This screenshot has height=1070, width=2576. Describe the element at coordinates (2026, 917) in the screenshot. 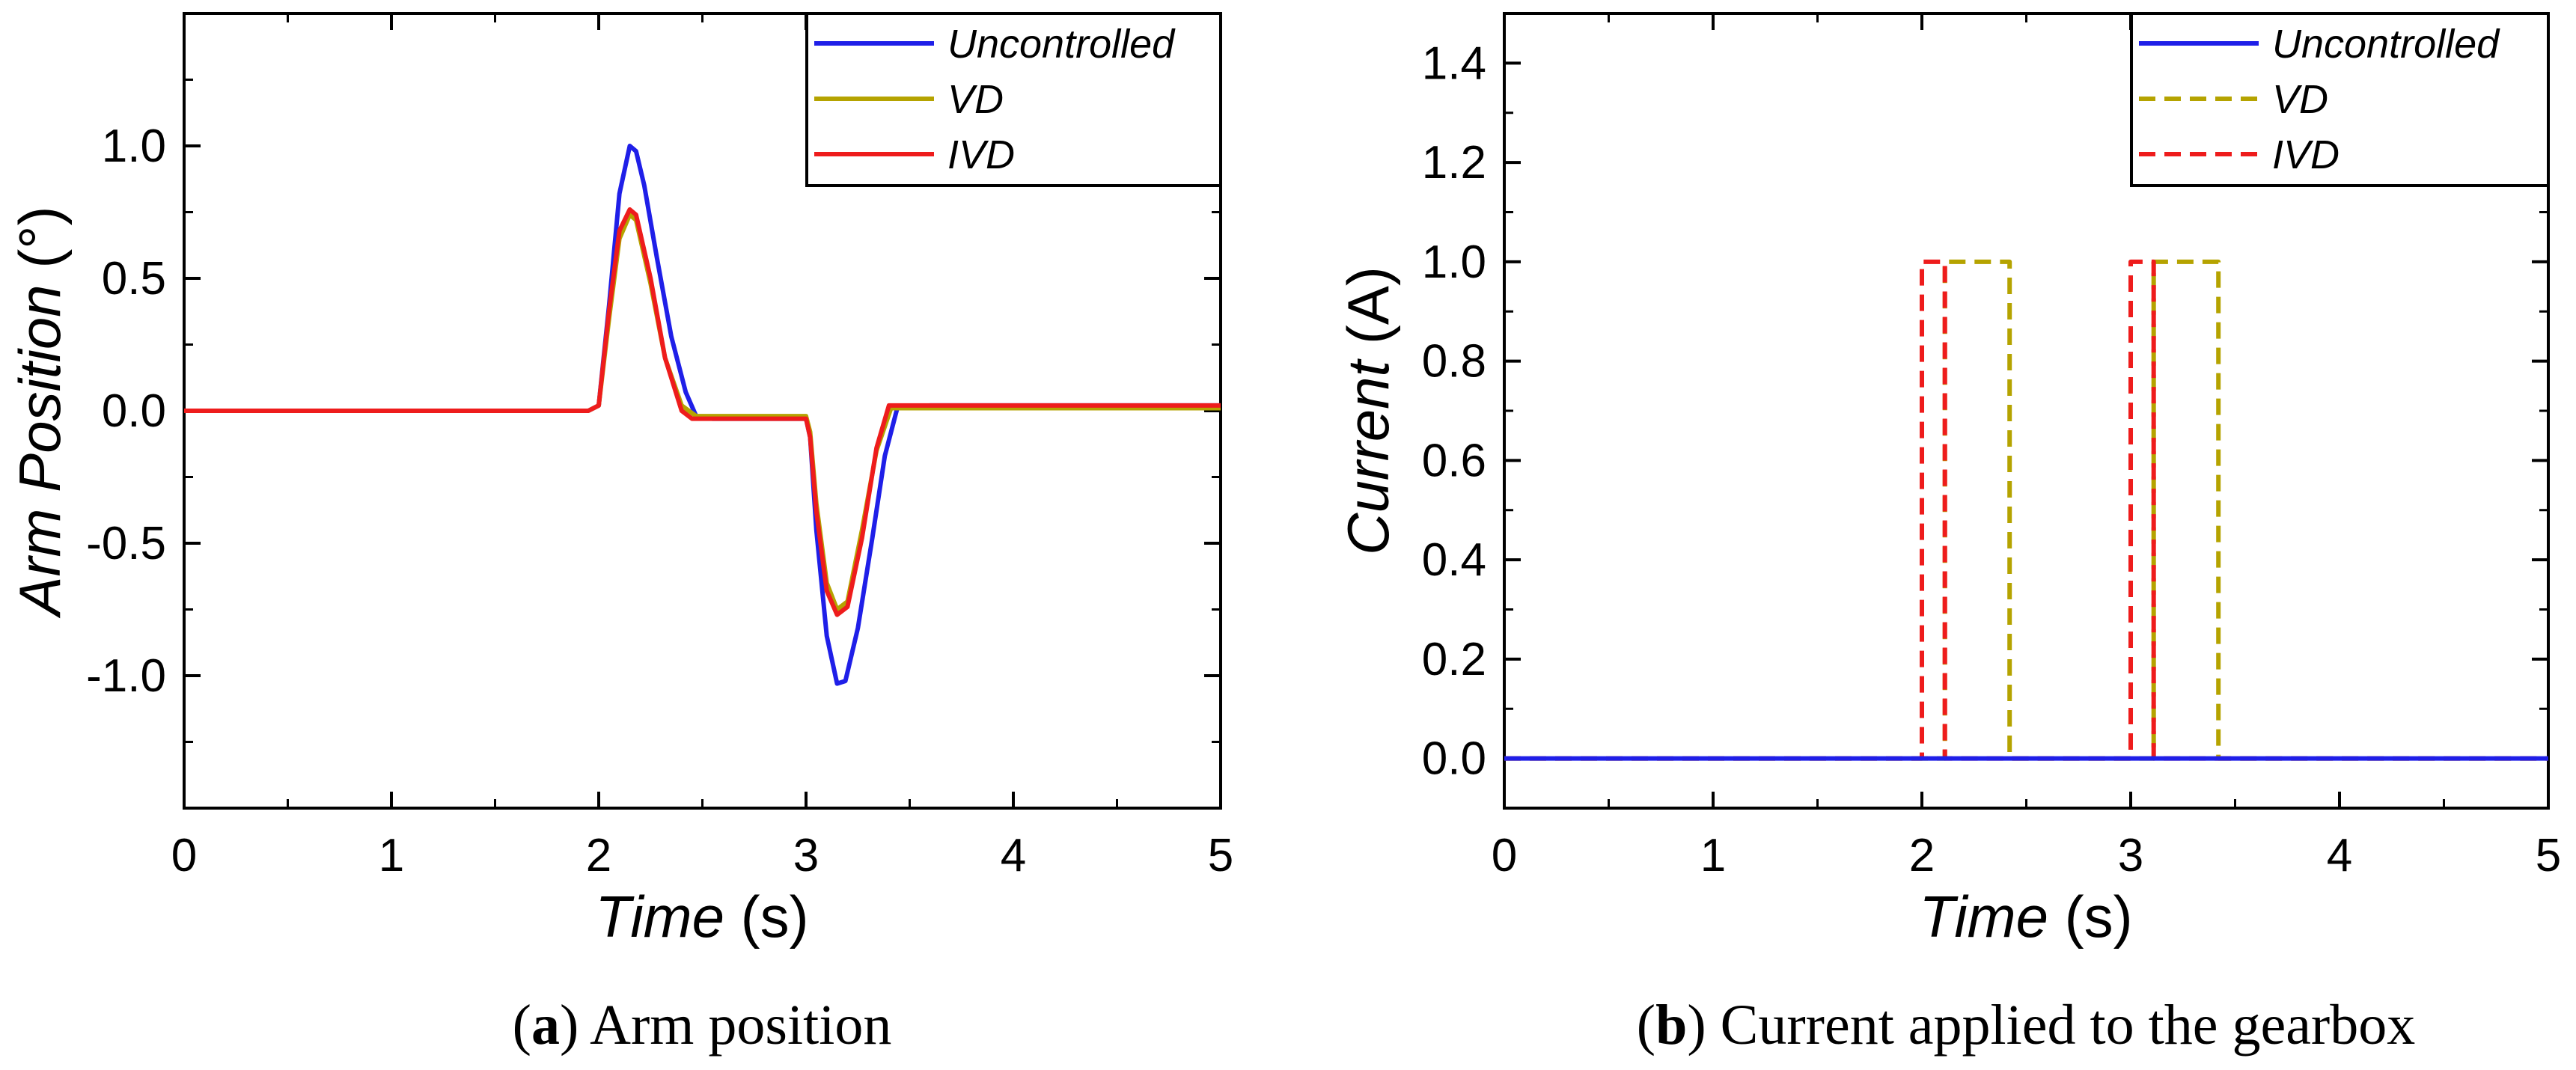

I see `panel-b-x-axis-label: Time (s)` at that location.